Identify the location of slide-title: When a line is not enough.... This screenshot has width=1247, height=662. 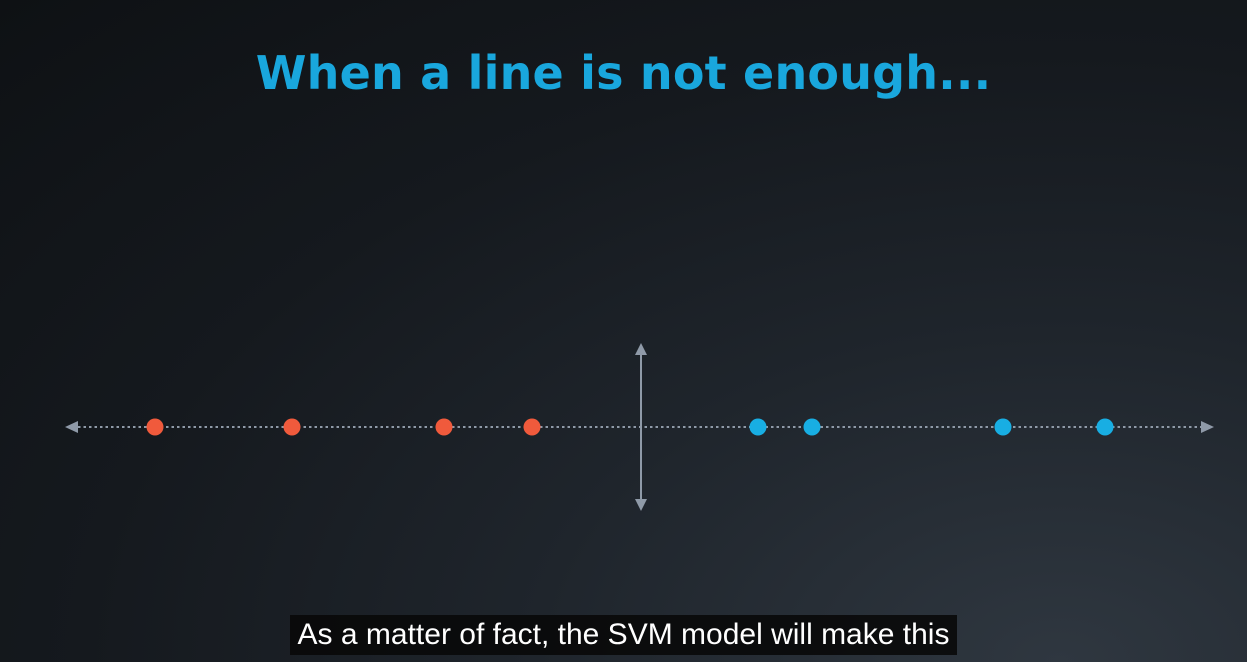
(623, 73).